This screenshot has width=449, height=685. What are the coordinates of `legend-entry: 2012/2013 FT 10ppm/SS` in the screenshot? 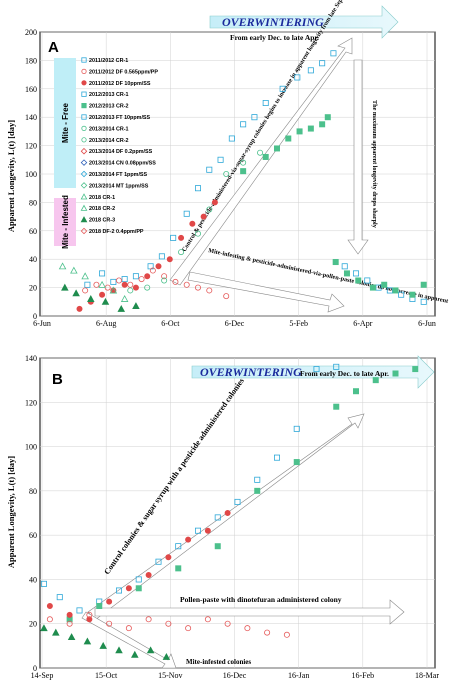 It's located at (120, 118).